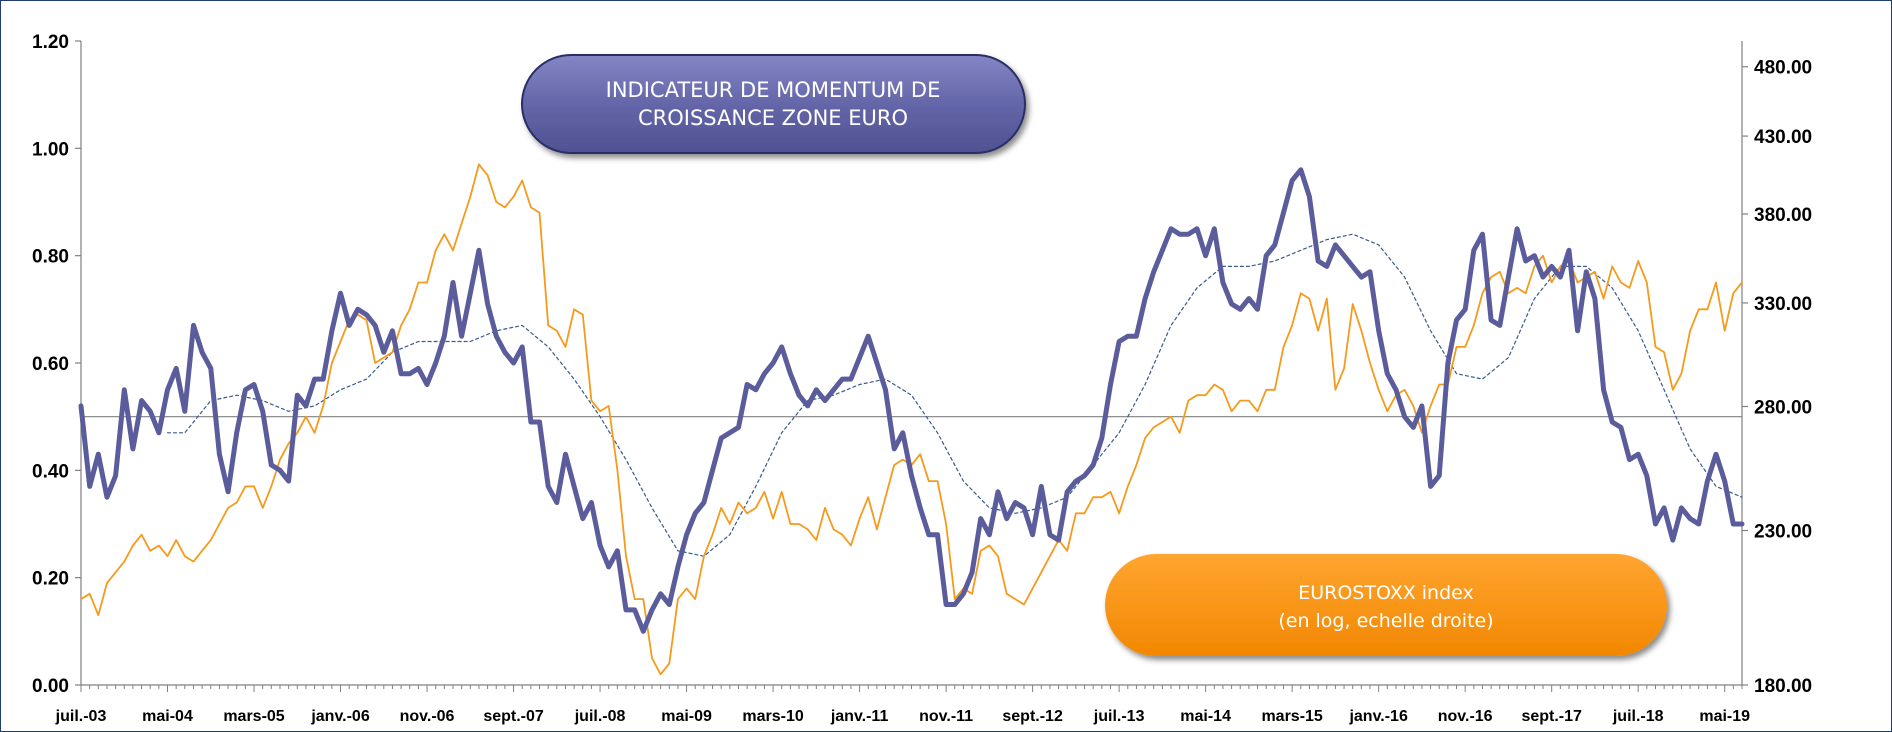  I want to click on left-tick-label: 0.00, so click(50, 686).